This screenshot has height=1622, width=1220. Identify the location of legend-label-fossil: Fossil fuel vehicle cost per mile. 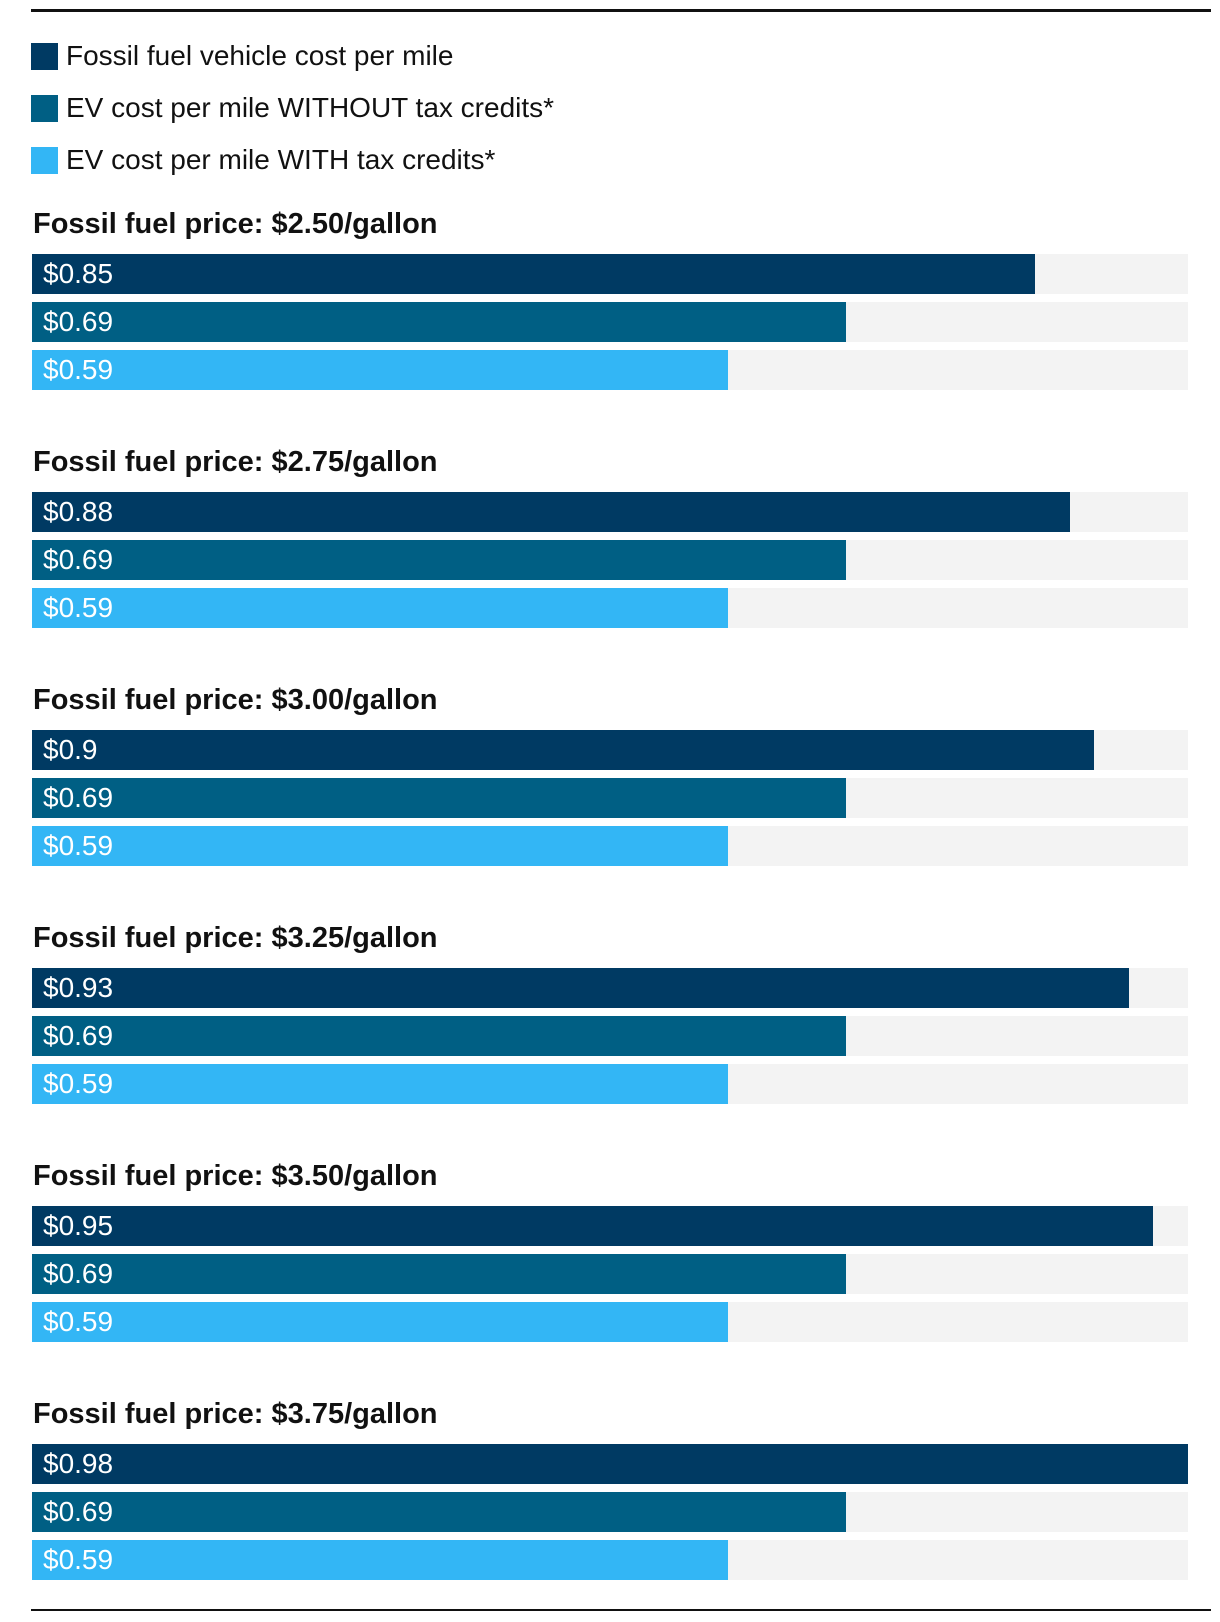
(260, 55).